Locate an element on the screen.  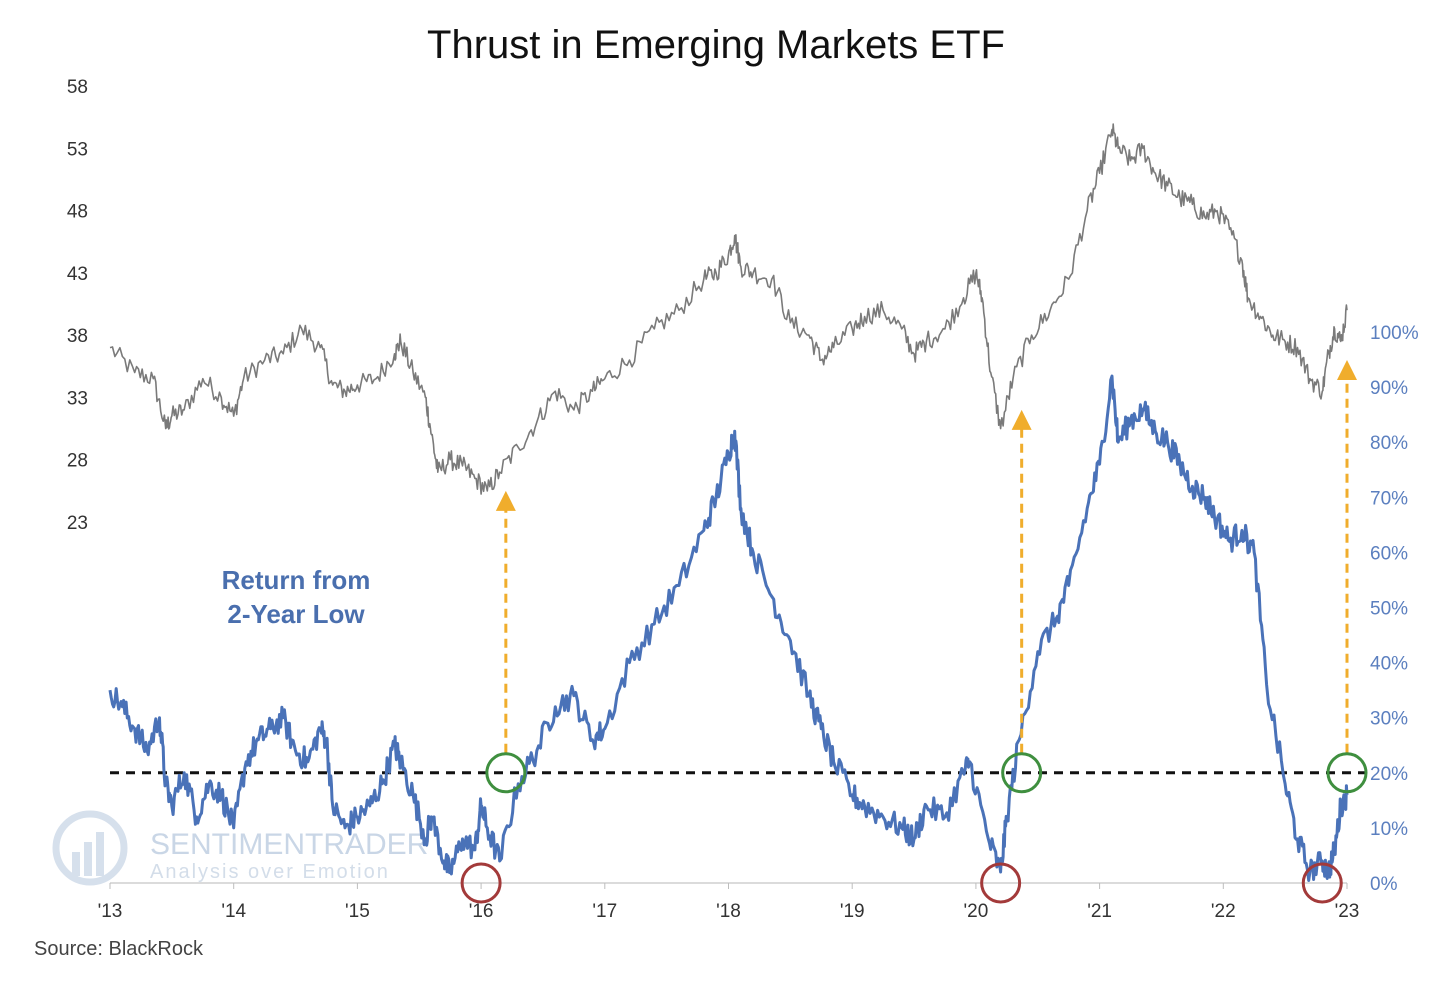
left-y-tick-label: 33 is located at coordinates (77, 398).